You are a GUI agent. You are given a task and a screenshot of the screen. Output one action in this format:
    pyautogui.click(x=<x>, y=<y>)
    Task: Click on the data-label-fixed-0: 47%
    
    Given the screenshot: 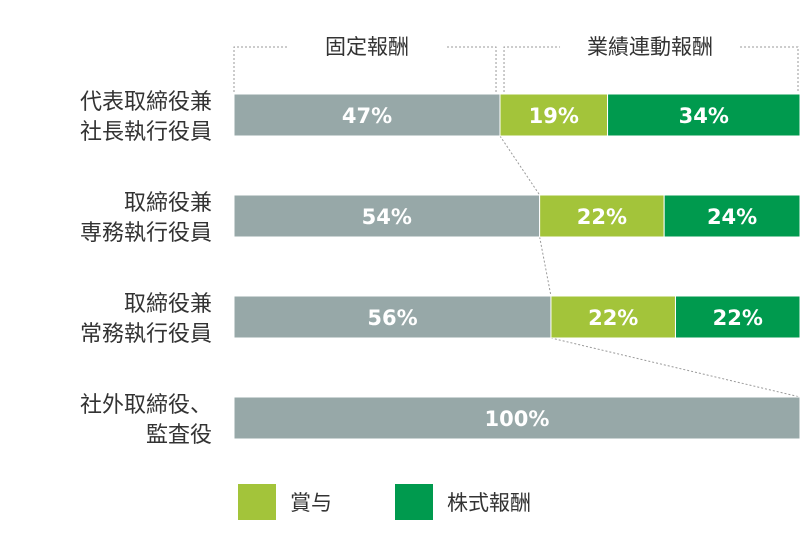 What is the action you would take?
    pyautogui.click(x=367, y=116)
    